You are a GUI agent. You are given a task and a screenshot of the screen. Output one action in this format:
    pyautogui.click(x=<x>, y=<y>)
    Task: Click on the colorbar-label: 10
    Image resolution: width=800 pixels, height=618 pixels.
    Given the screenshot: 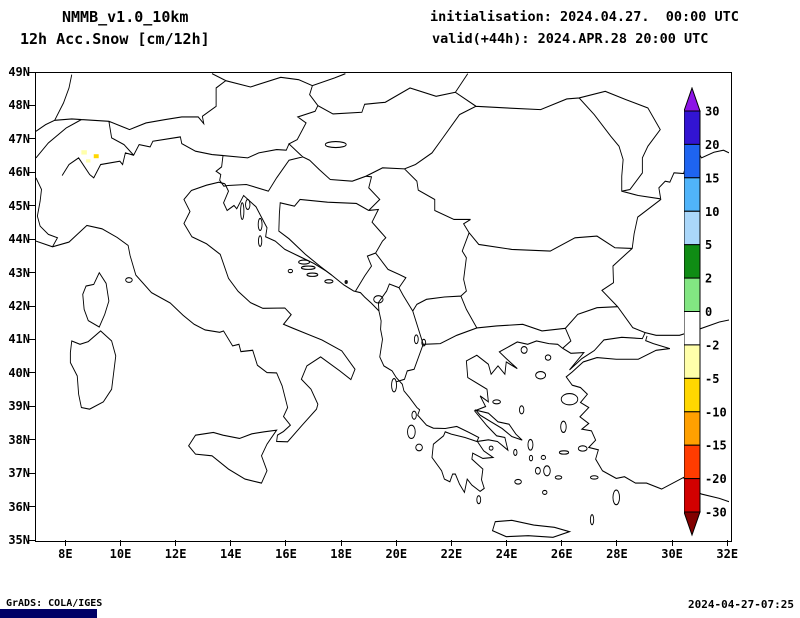 What is the action you would take?
    pyautogui.click(x=712, y=212)
    